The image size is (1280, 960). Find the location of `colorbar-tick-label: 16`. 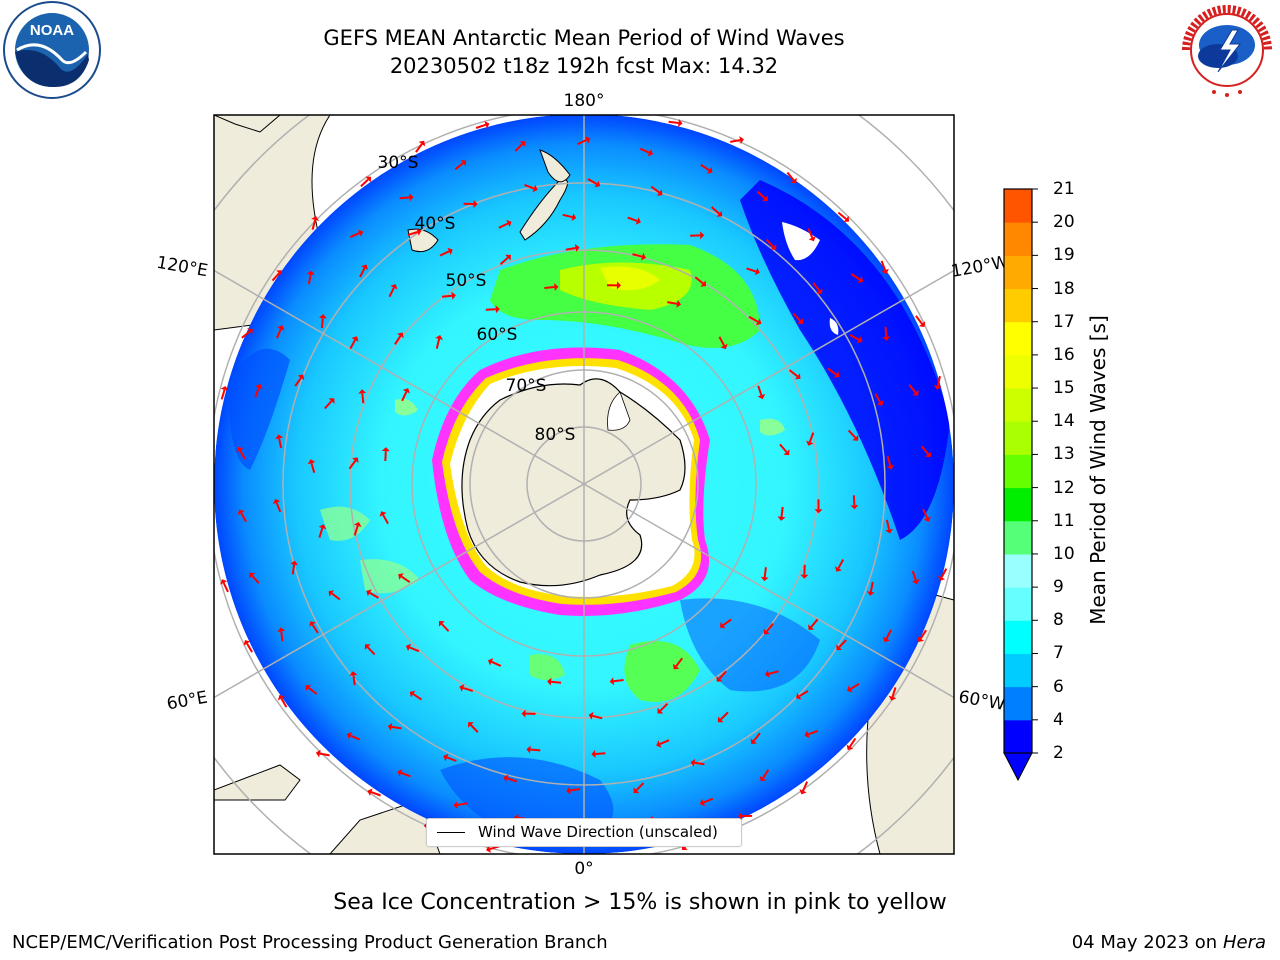

colorbar-tick-label: 16 is located at coordinates (1064, 354).